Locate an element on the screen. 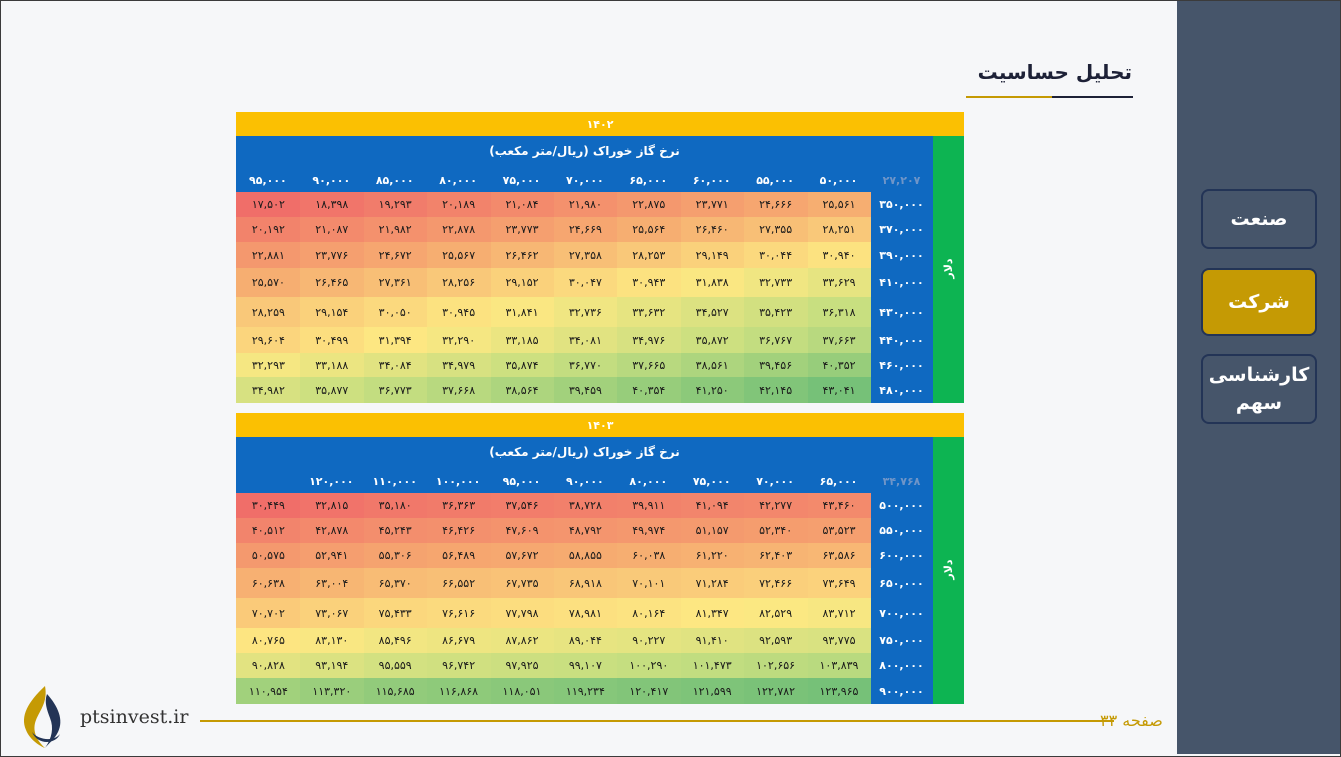  table-cell: ۳۰,۹۴۵ is located at coordinates (458, 312).